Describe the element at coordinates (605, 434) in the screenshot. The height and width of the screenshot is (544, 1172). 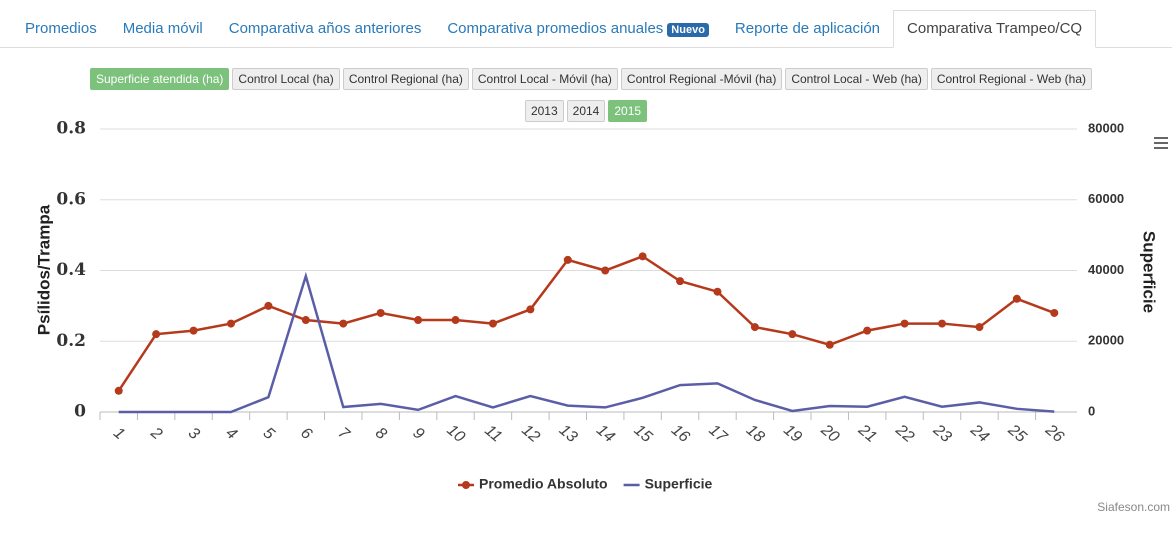
I see `x-tick-label: 14` at that location.